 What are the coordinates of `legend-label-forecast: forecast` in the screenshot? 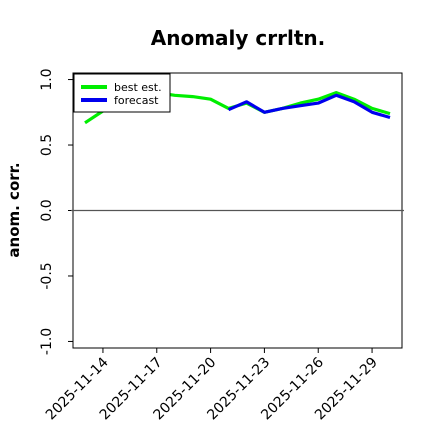 It's located at (136, 100).